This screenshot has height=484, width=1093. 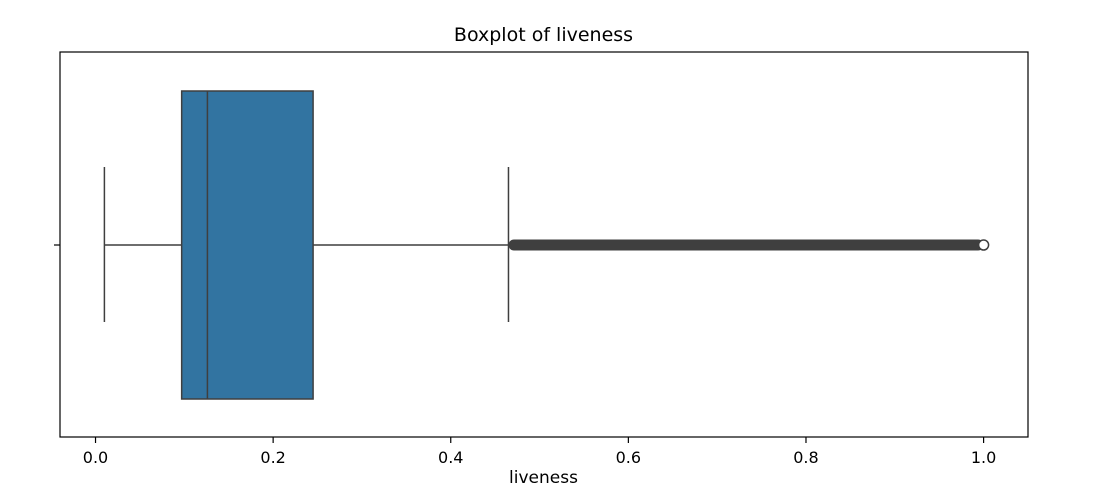 I want to click on x-tick-label: 1.0, so click(x=983, y=457).